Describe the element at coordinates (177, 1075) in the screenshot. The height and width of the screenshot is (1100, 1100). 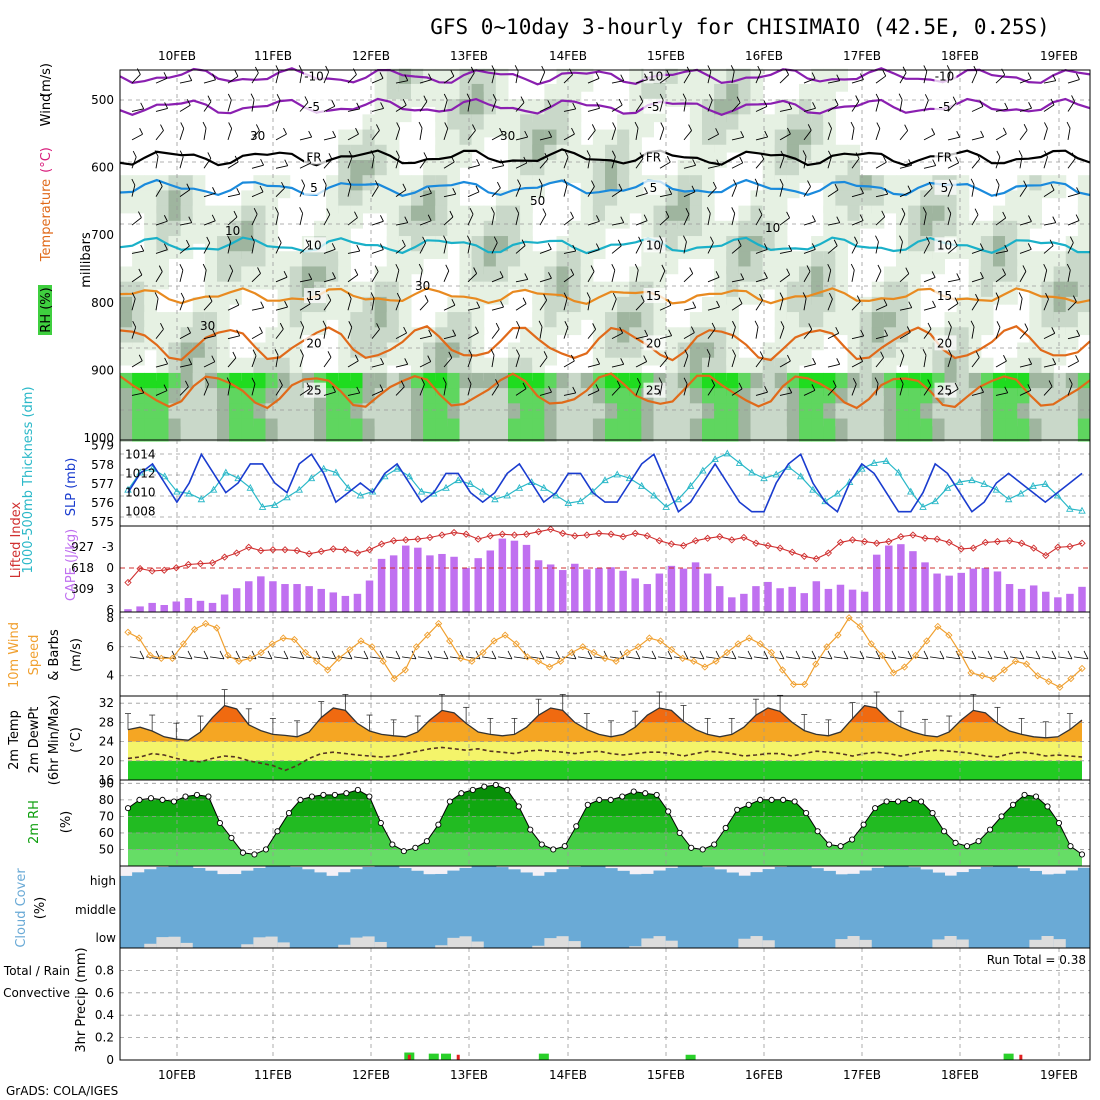
I see `bottom-date-label-10FEB: 10FEB` at that location.